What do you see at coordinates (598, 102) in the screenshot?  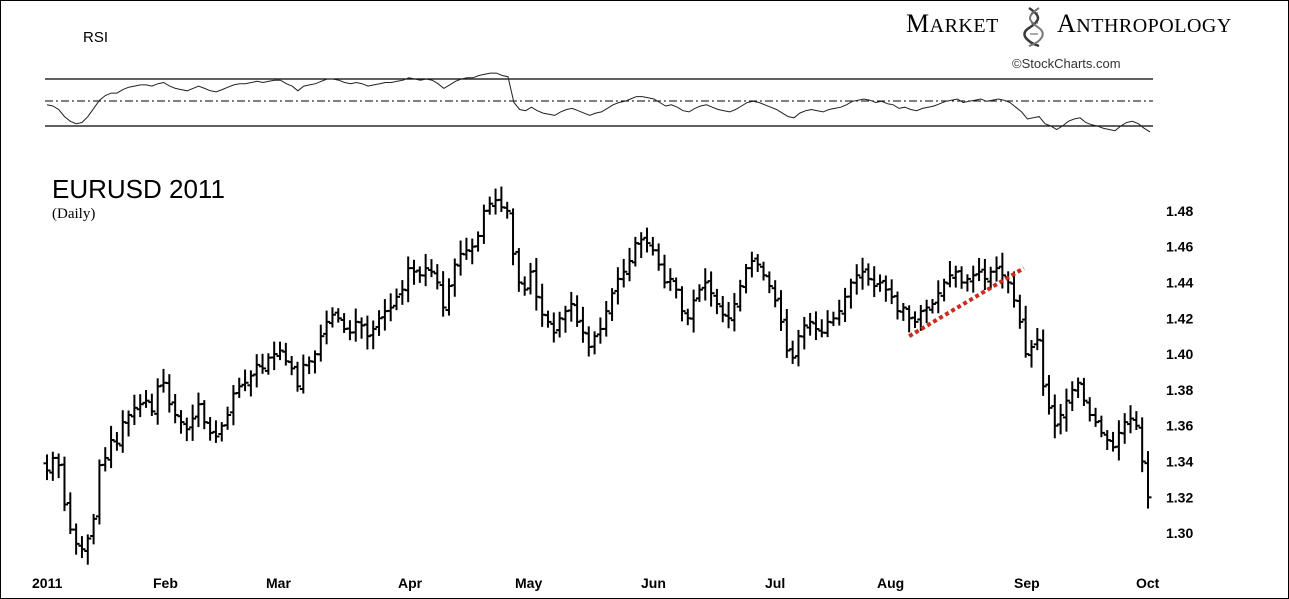 I see `rsi-line` at bounding box center [598, 102].